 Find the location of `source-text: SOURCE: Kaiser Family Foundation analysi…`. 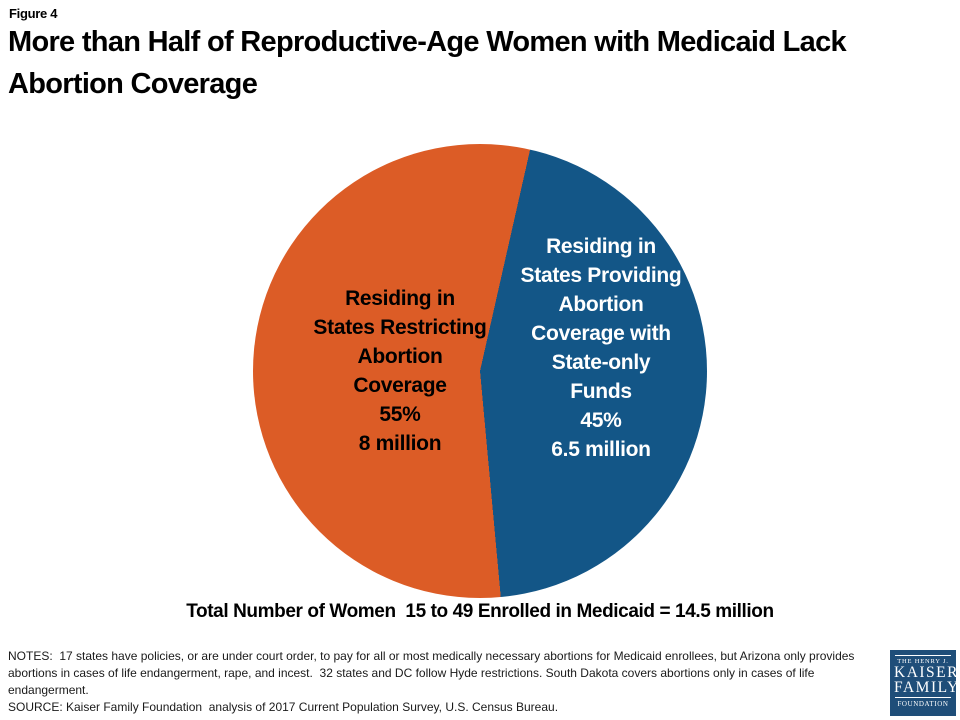

source-text: SOURCE: Kaiser Family Foundation analysi… is located at coordinates (283, 707).